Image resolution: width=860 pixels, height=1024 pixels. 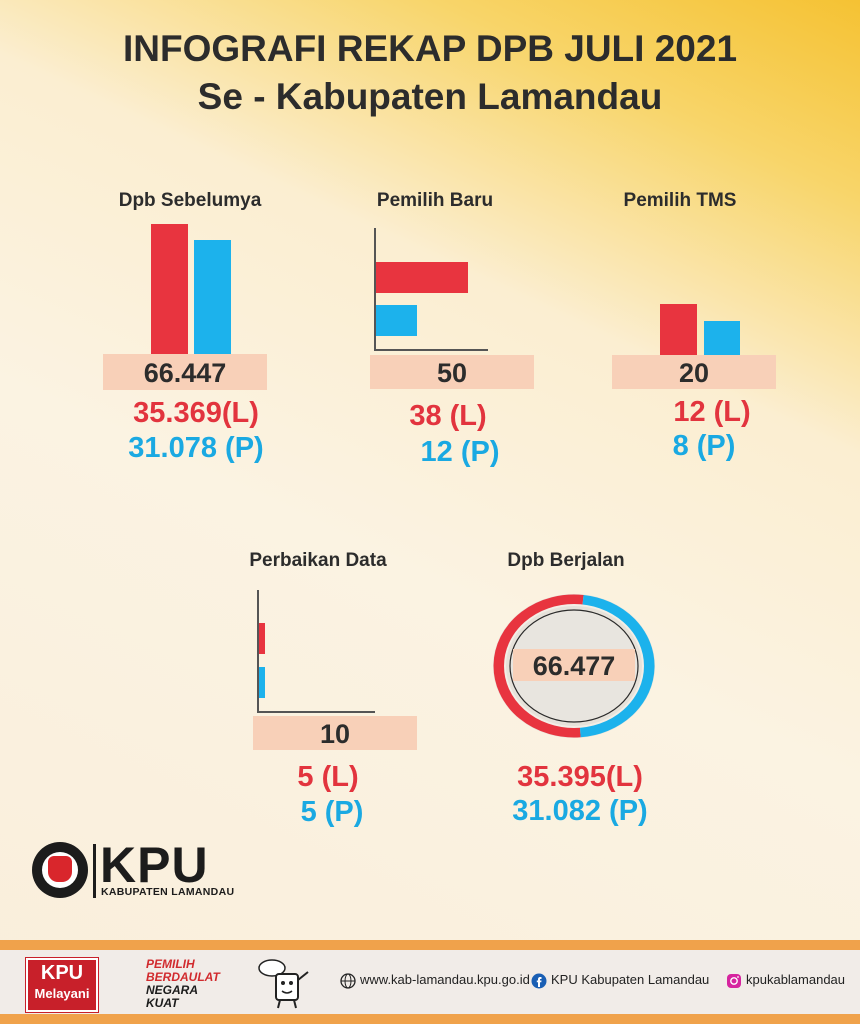 I want to click on slogan-badge: PEMILIH BERDAULAT NEGARA KUAT, so click(x=185, y=983).